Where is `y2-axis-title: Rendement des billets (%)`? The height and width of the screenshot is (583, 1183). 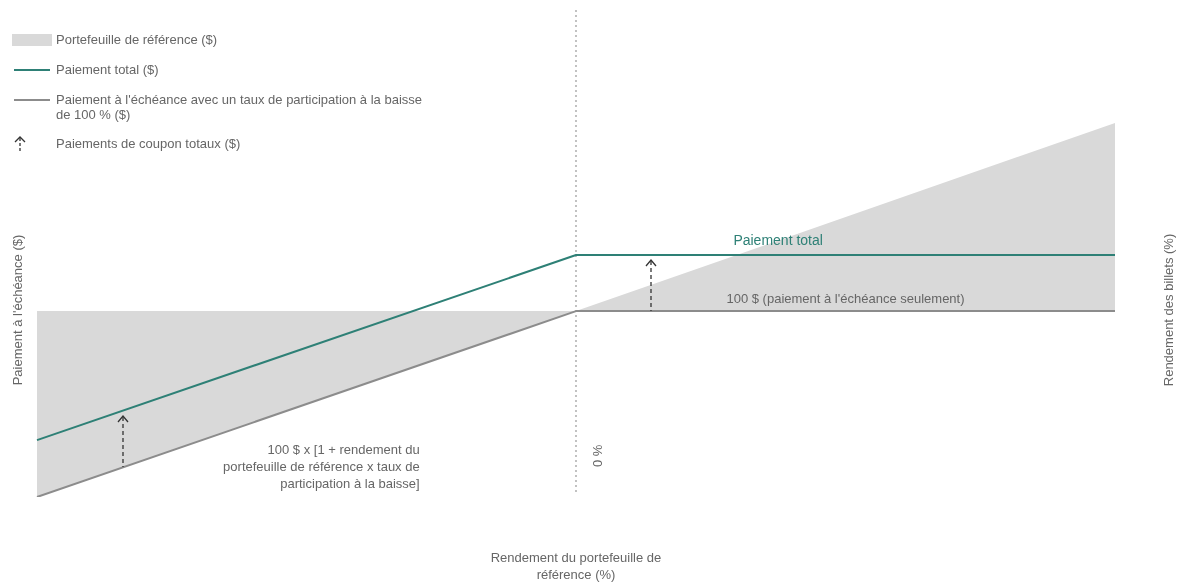
y2-axis-title: Rendement des billets (%) is located at coordinates (1168, 310).